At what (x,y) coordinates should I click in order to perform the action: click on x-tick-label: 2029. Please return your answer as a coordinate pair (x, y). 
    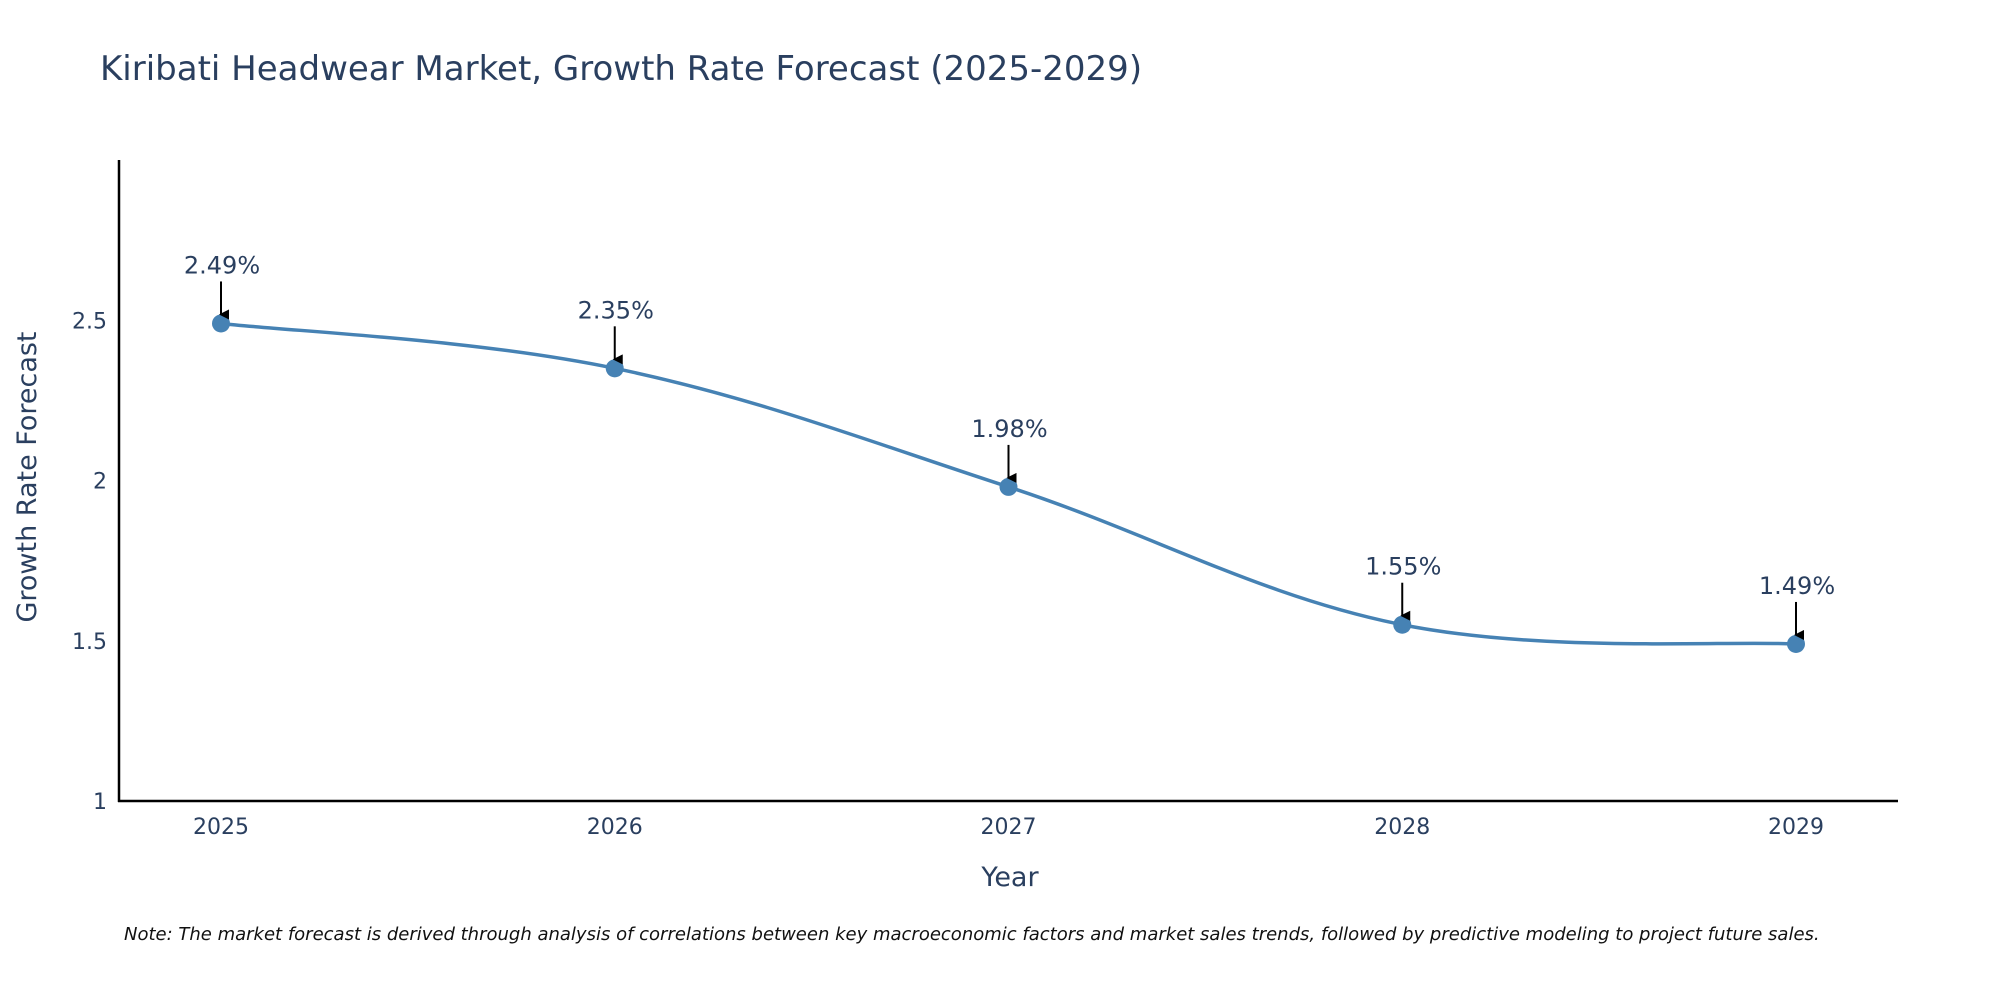
    Looking at the image, I should click on (1796, 827).